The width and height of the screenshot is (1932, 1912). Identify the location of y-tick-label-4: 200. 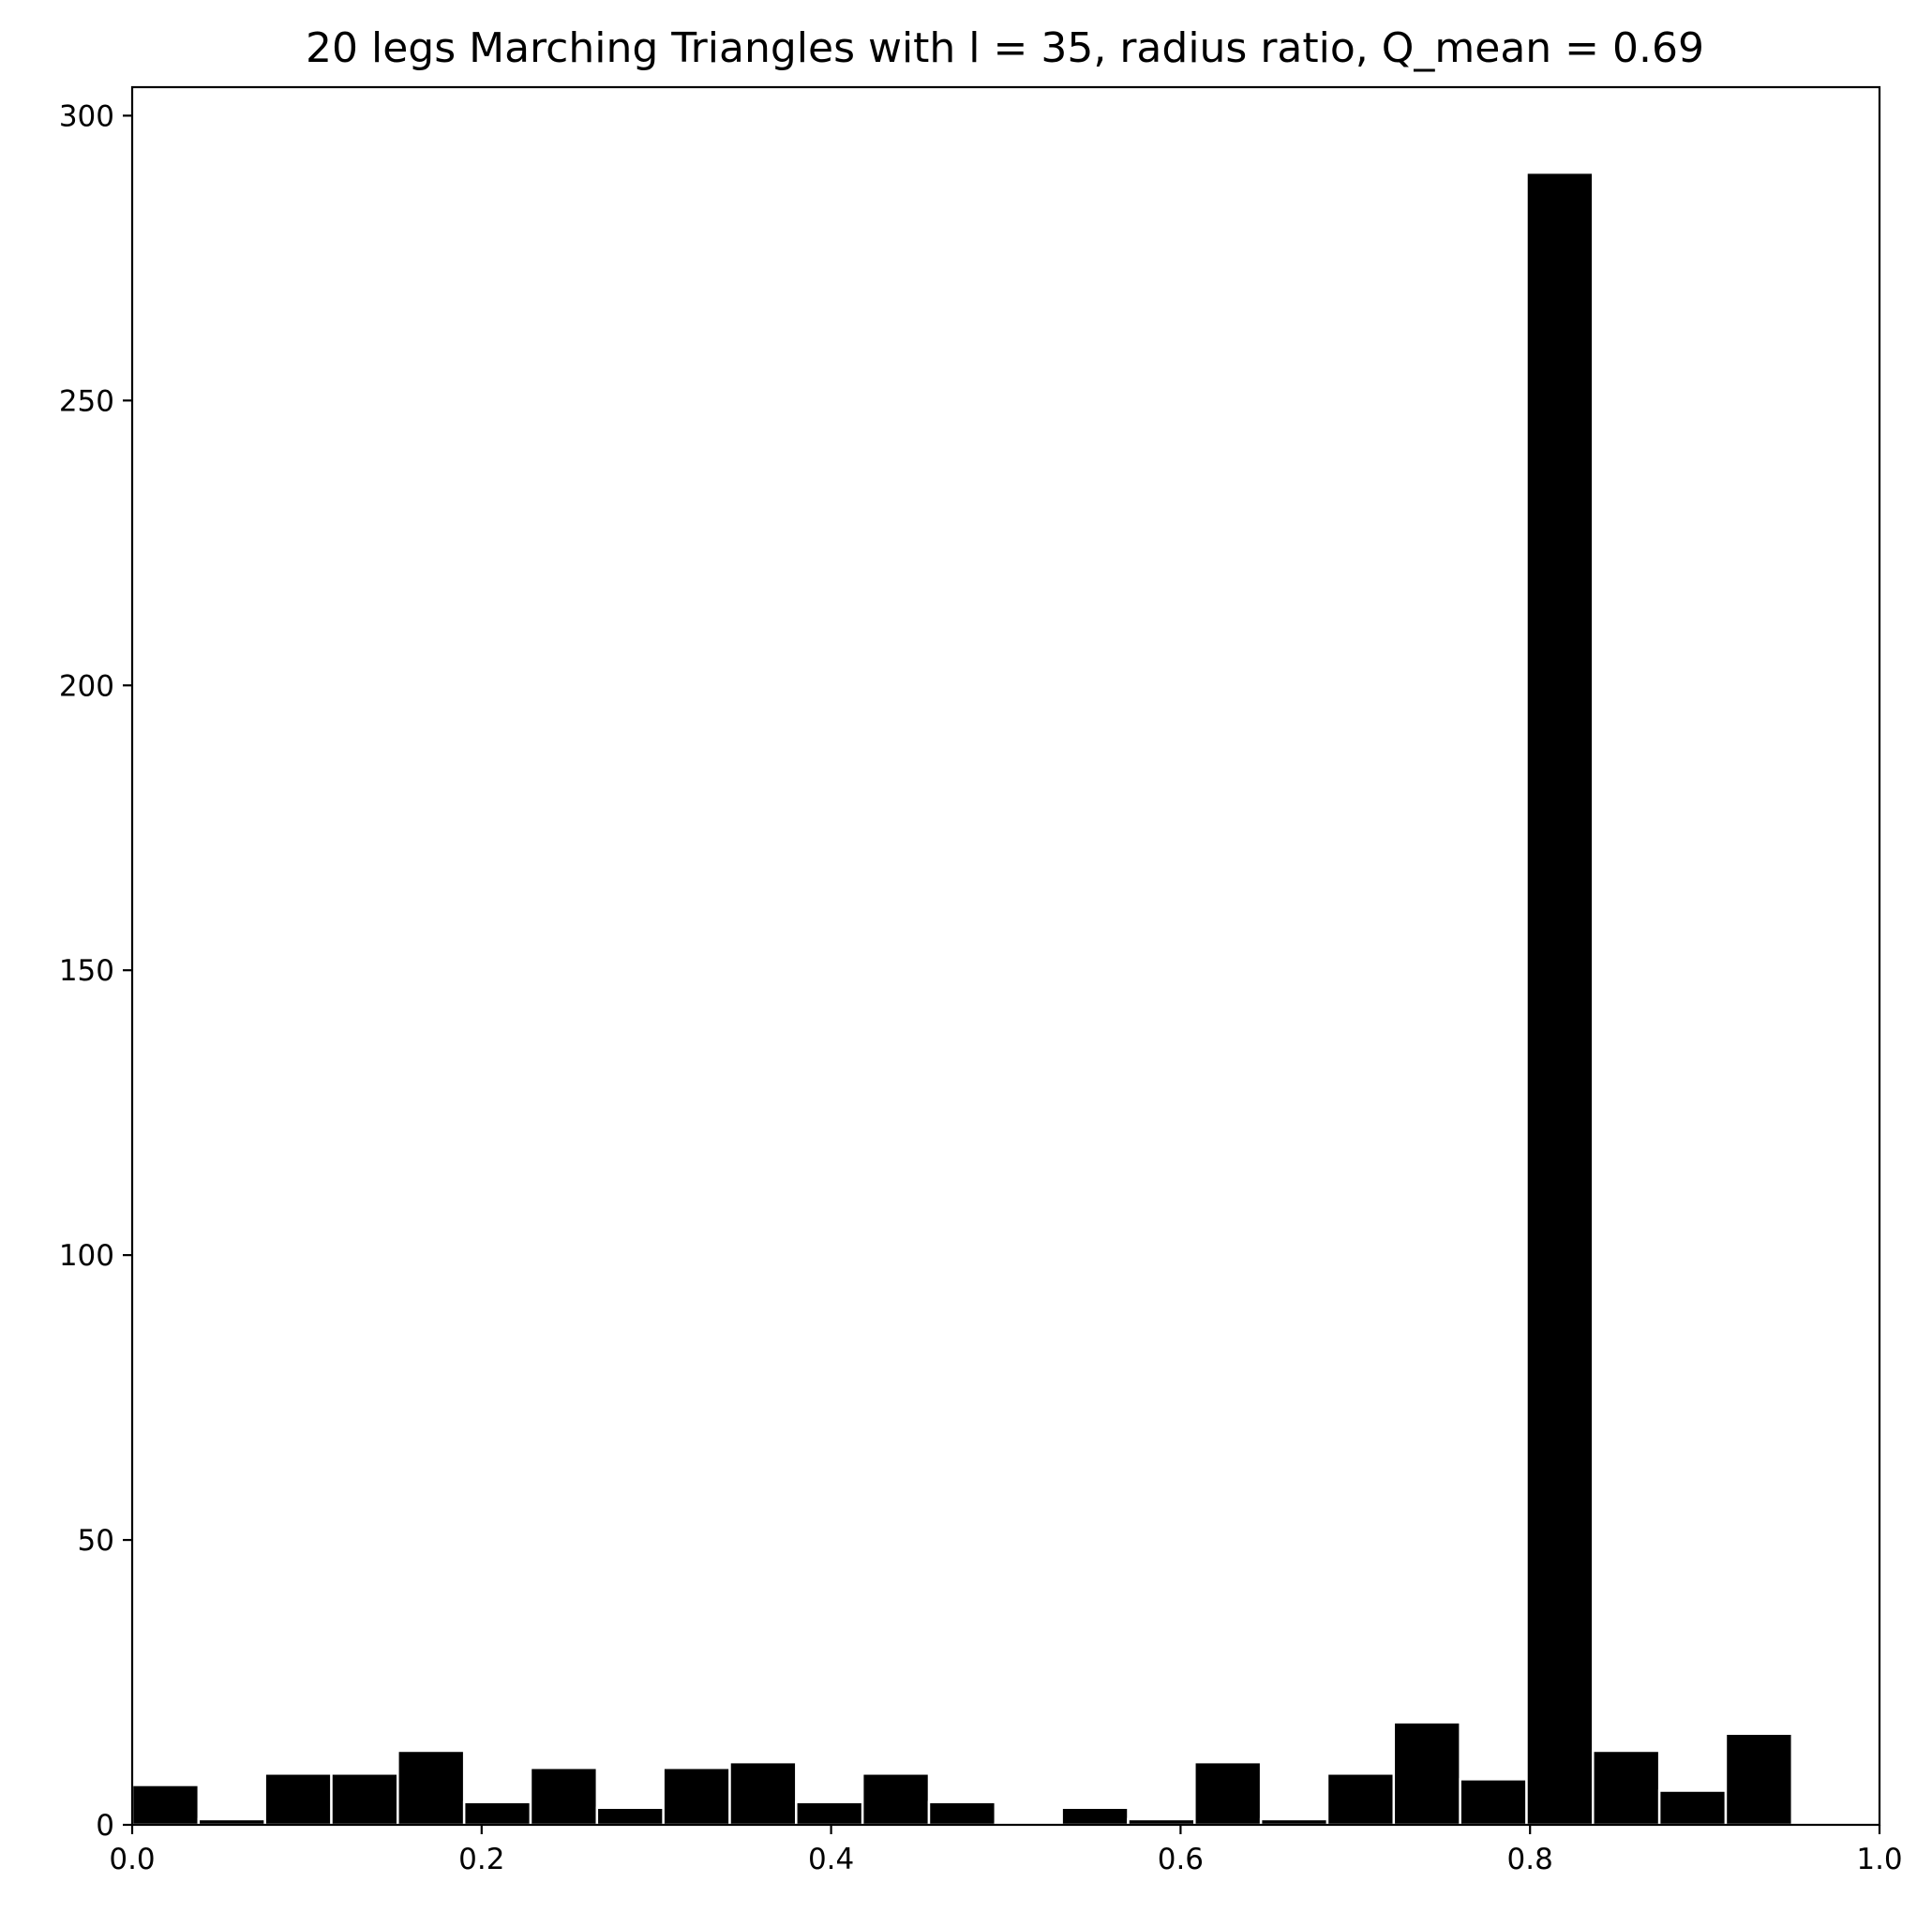
(86, 686).